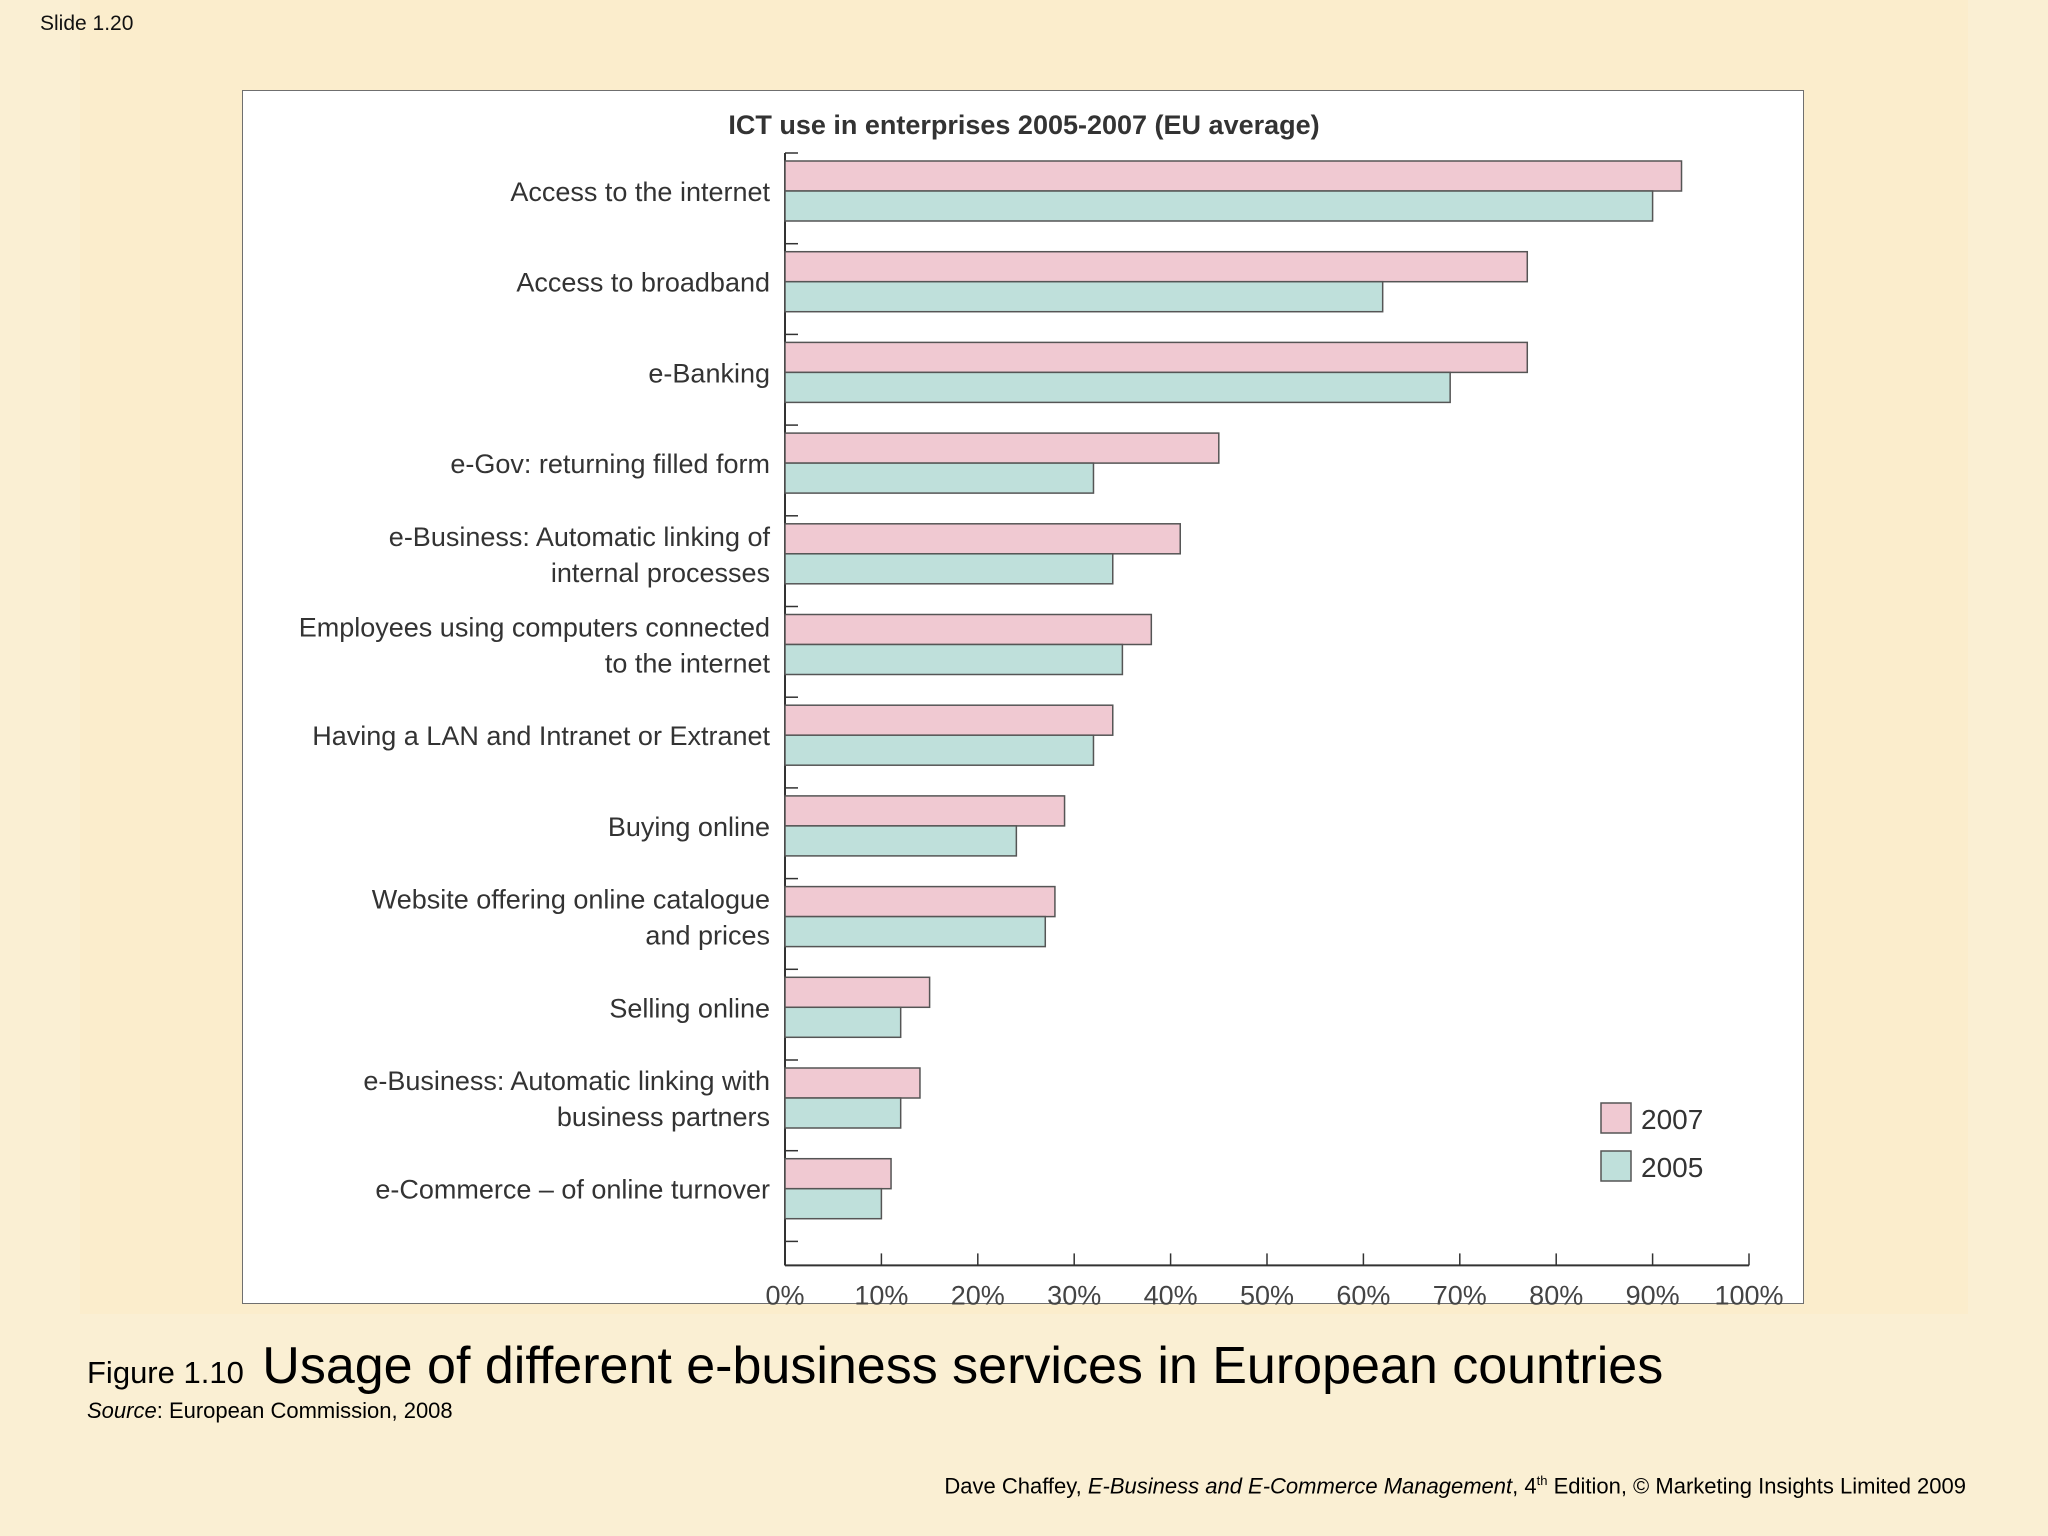 The width and height of the screenshot is (2048, 1536). What do you see at coordinates (1016, 1486) in the screenshot?
I see `footer-author: Dave Chaffey,` at bounding box center [1016, 1486].